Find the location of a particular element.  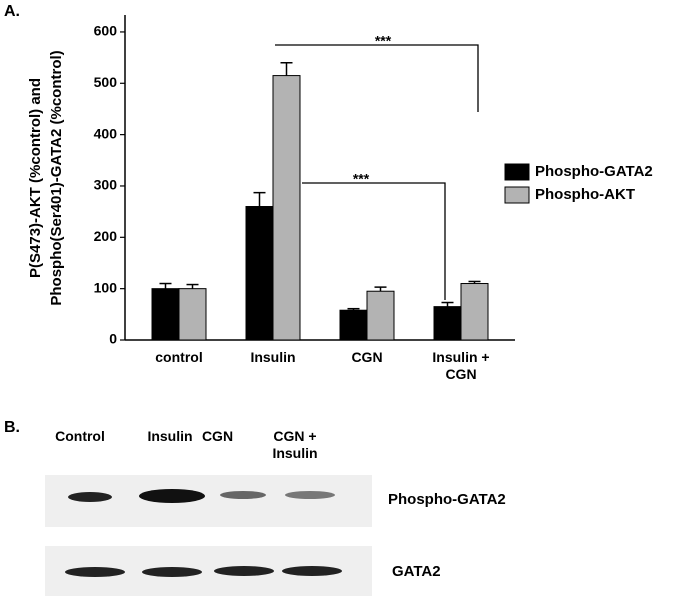

x-tick-label: CGN is located at coordinates (367, 357).